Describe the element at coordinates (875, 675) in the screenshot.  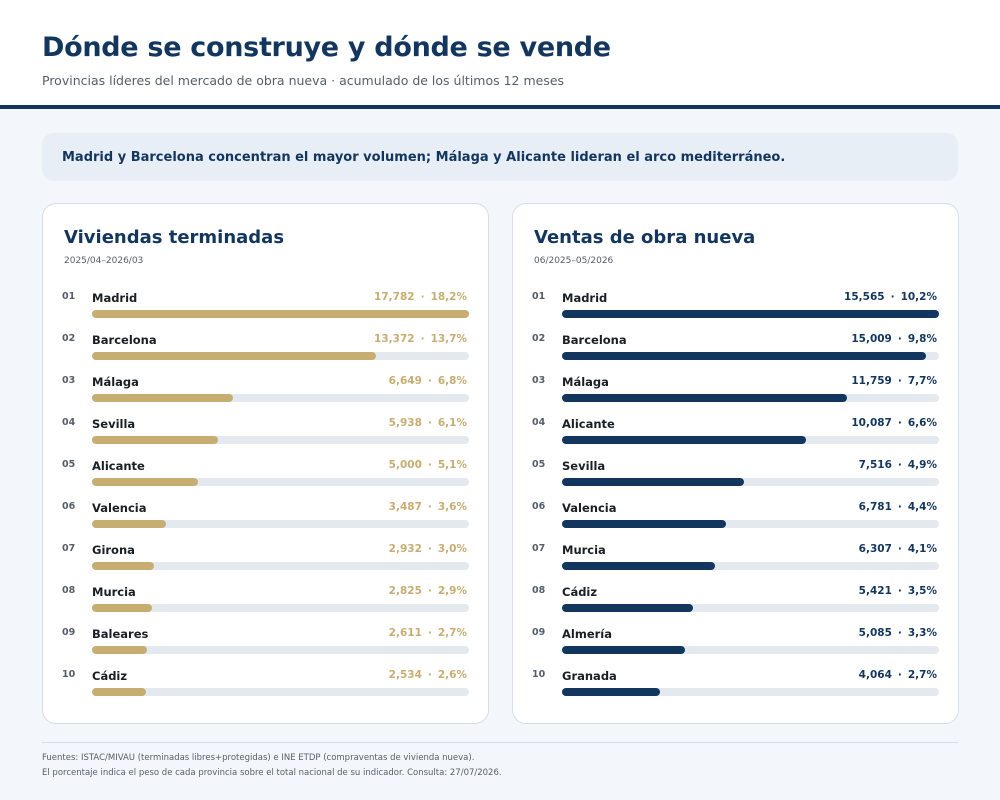
I see `value-number: 4,064` at that location.